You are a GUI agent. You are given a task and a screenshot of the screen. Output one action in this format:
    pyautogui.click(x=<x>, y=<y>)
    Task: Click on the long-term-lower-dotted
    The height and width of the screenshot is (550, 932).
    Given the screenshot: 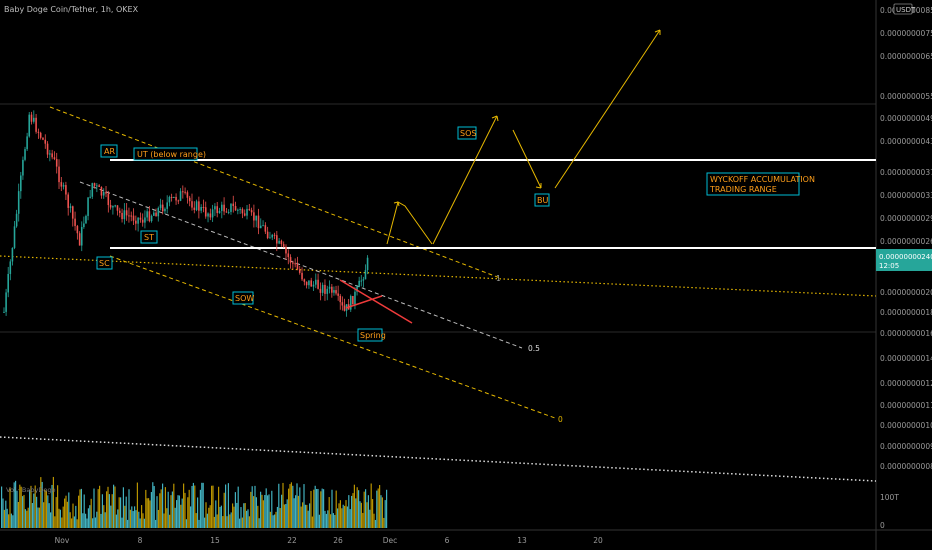 What is the action you would take?
    pyautogui.click(x=438, y=459)
    